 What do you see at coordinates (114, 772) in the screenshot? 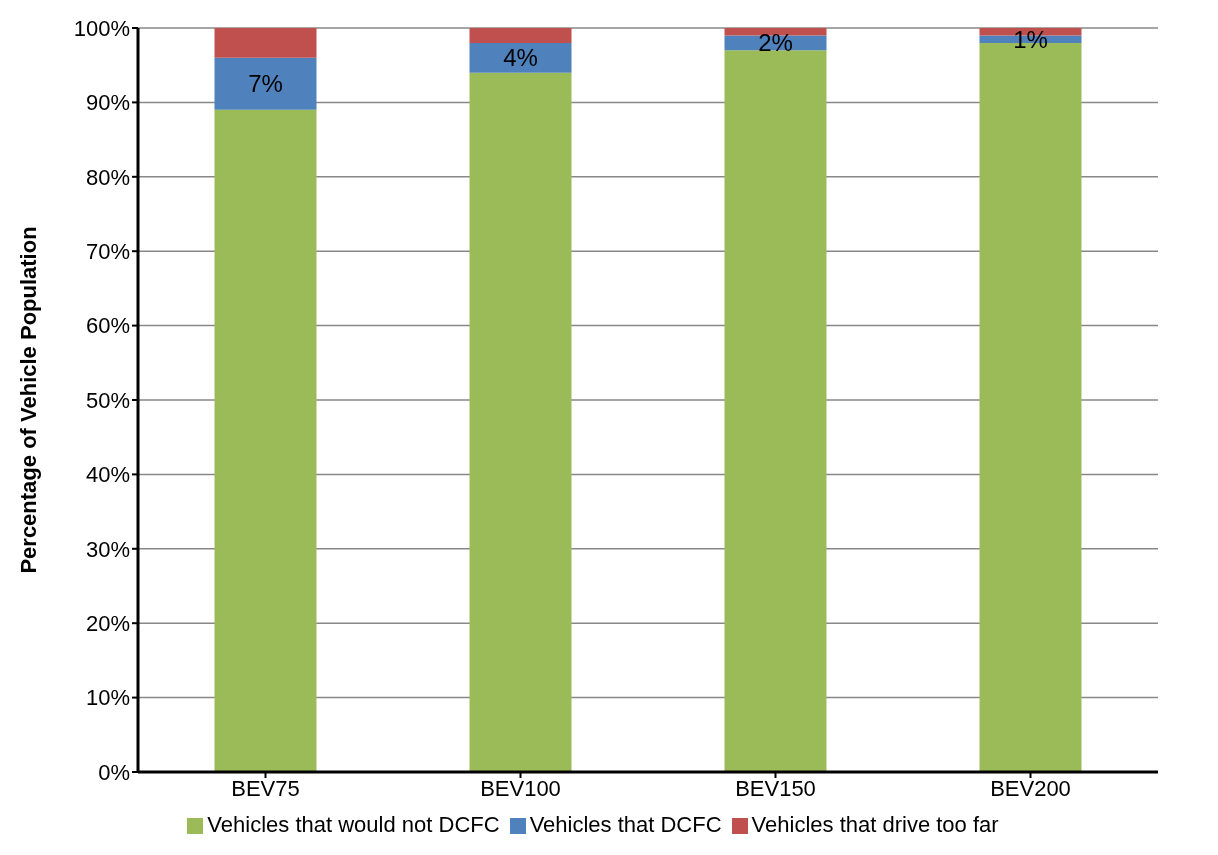
I see `y-tick-label: 0%` at bounding box center [114, 772].